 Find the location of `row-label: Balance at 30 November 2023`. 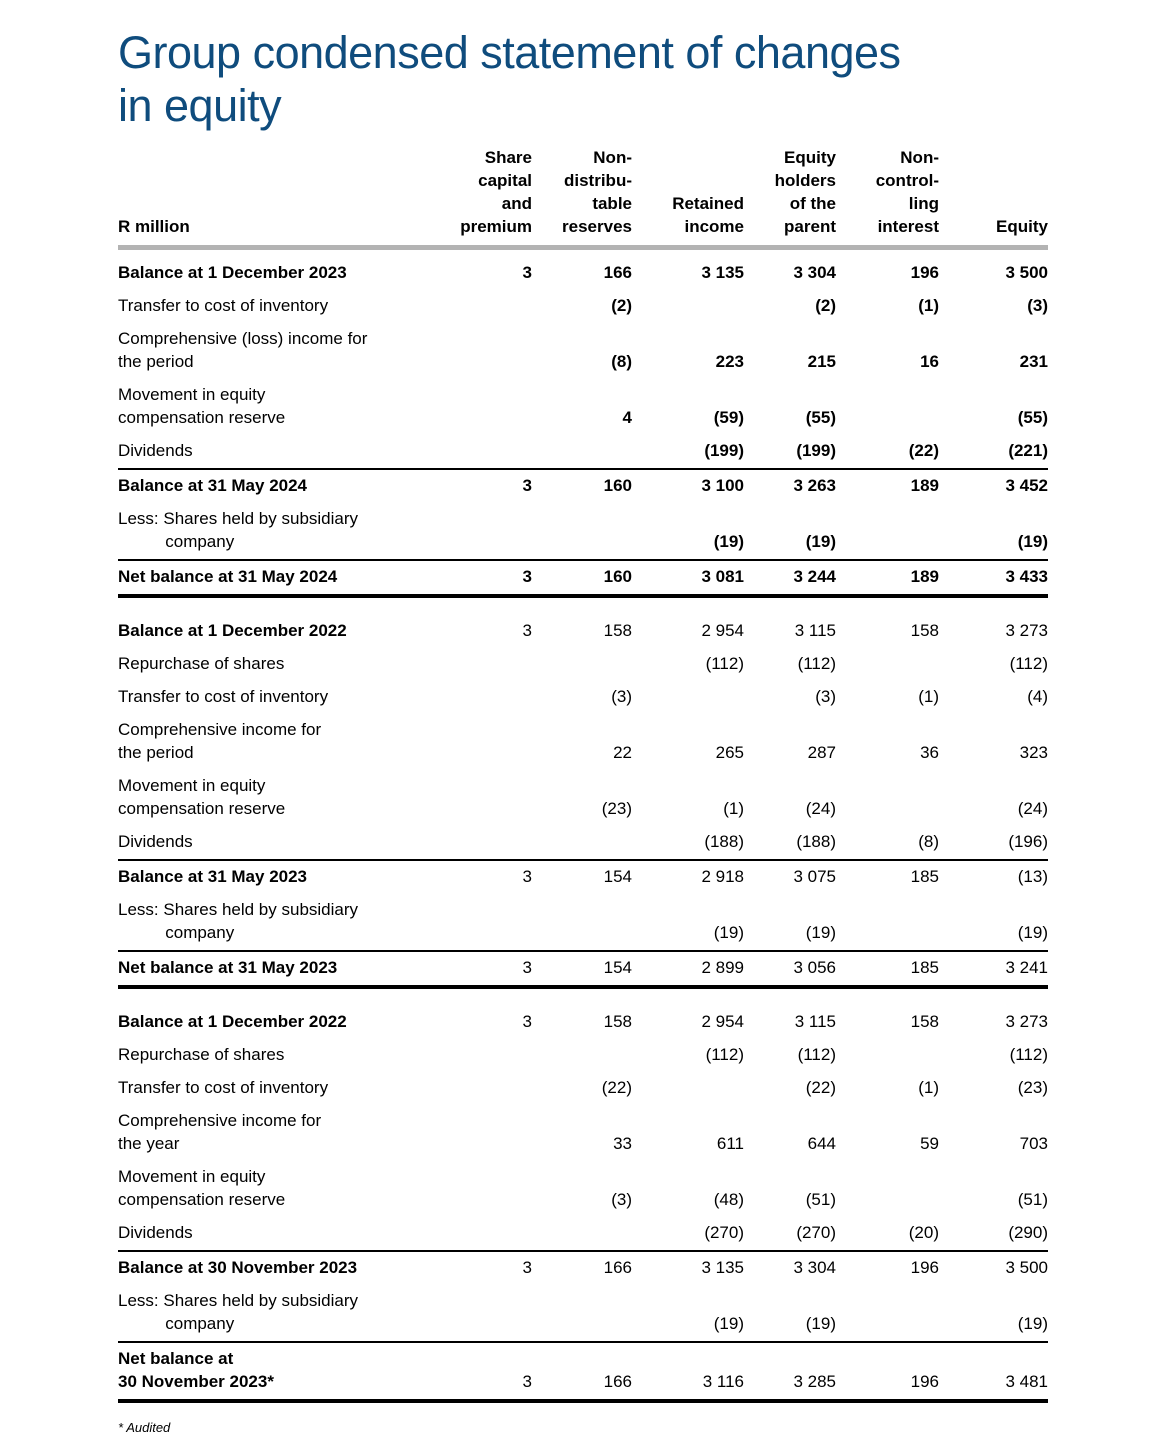

row-label: Balance at 30 November 2023 is located at coordinates (238, 1267).